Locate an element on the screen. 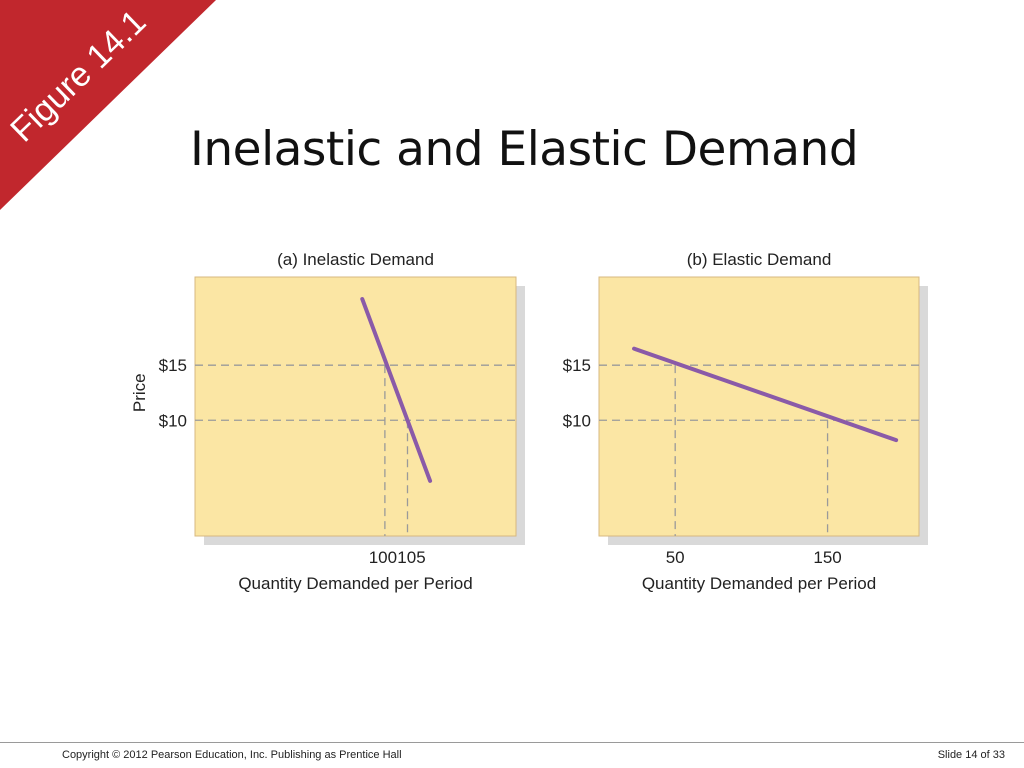 The image size is (1024, 768). y-axis-label: Price is located at coordinates (139, 392).